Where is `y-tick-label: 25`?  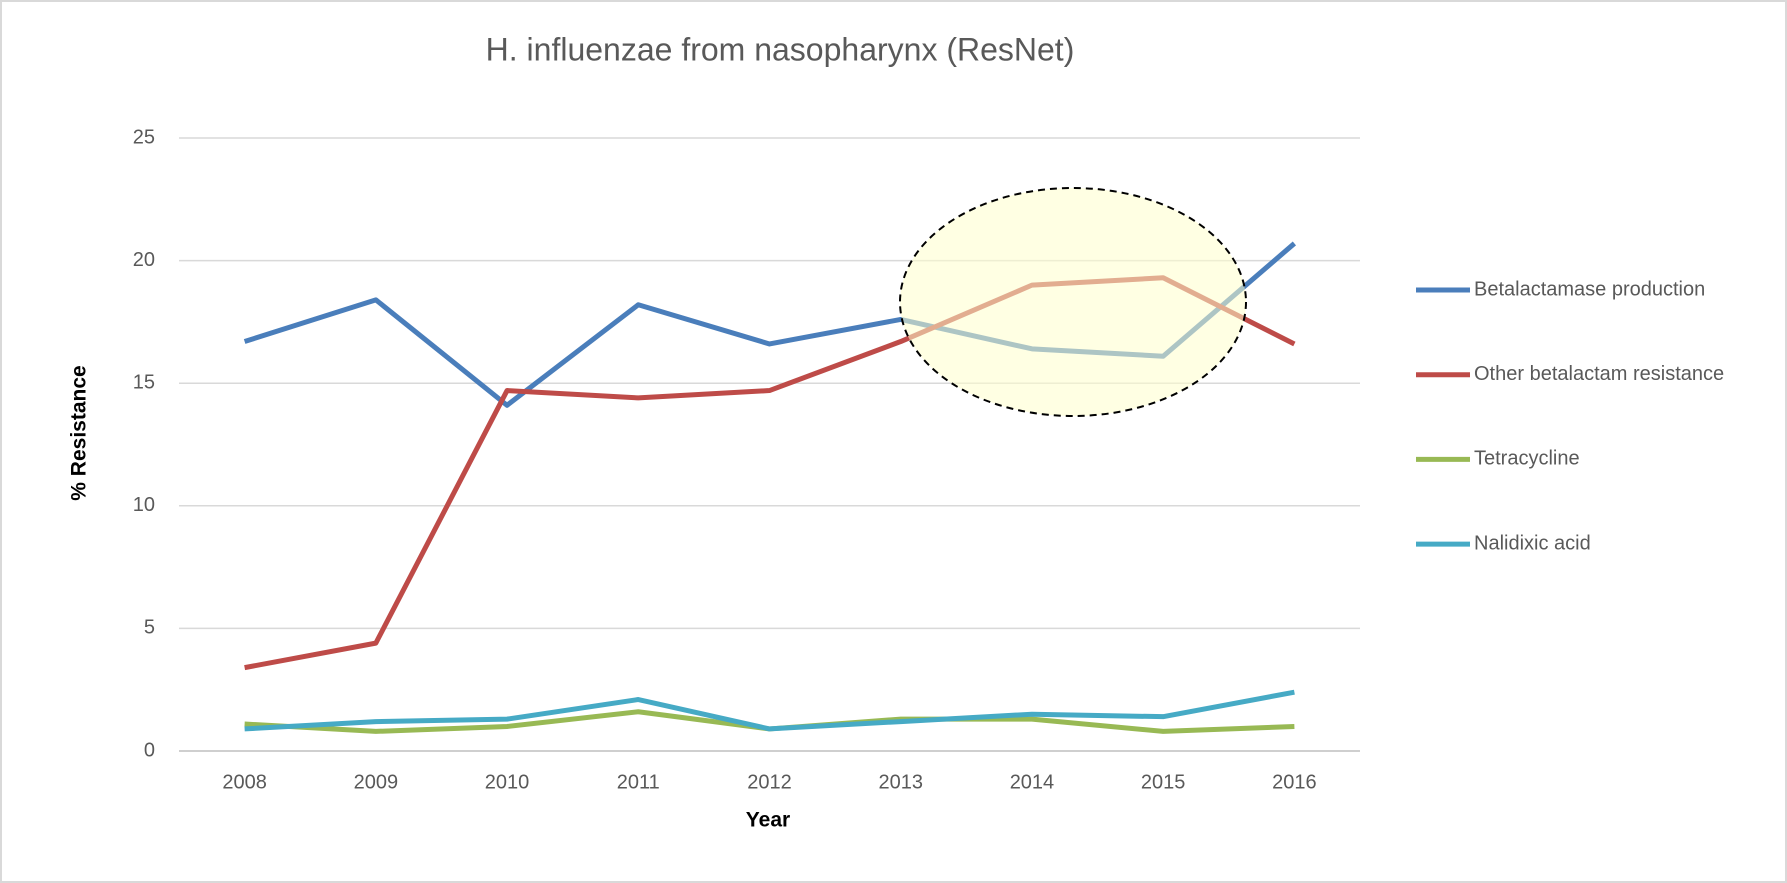
y-tick-label: 25 is located at coordinates (144, 137).